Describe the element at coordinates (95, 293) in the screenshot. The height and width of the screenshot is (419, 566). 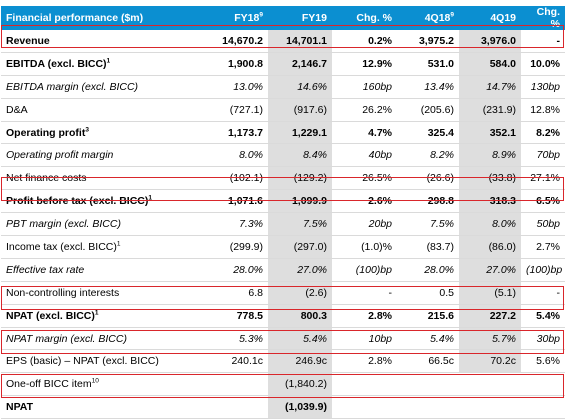
I see `row-label: Non-controlling interests` at that location.